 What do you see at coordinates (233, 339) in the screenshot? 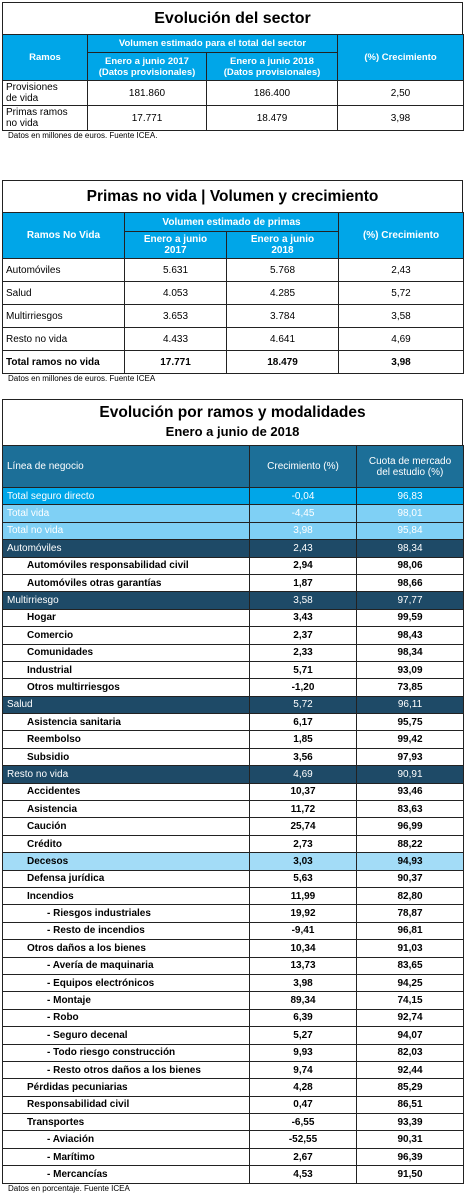
I see `table-row: Resto no vida 4.433 4.641 4,69` at bounding box center [233, 339].